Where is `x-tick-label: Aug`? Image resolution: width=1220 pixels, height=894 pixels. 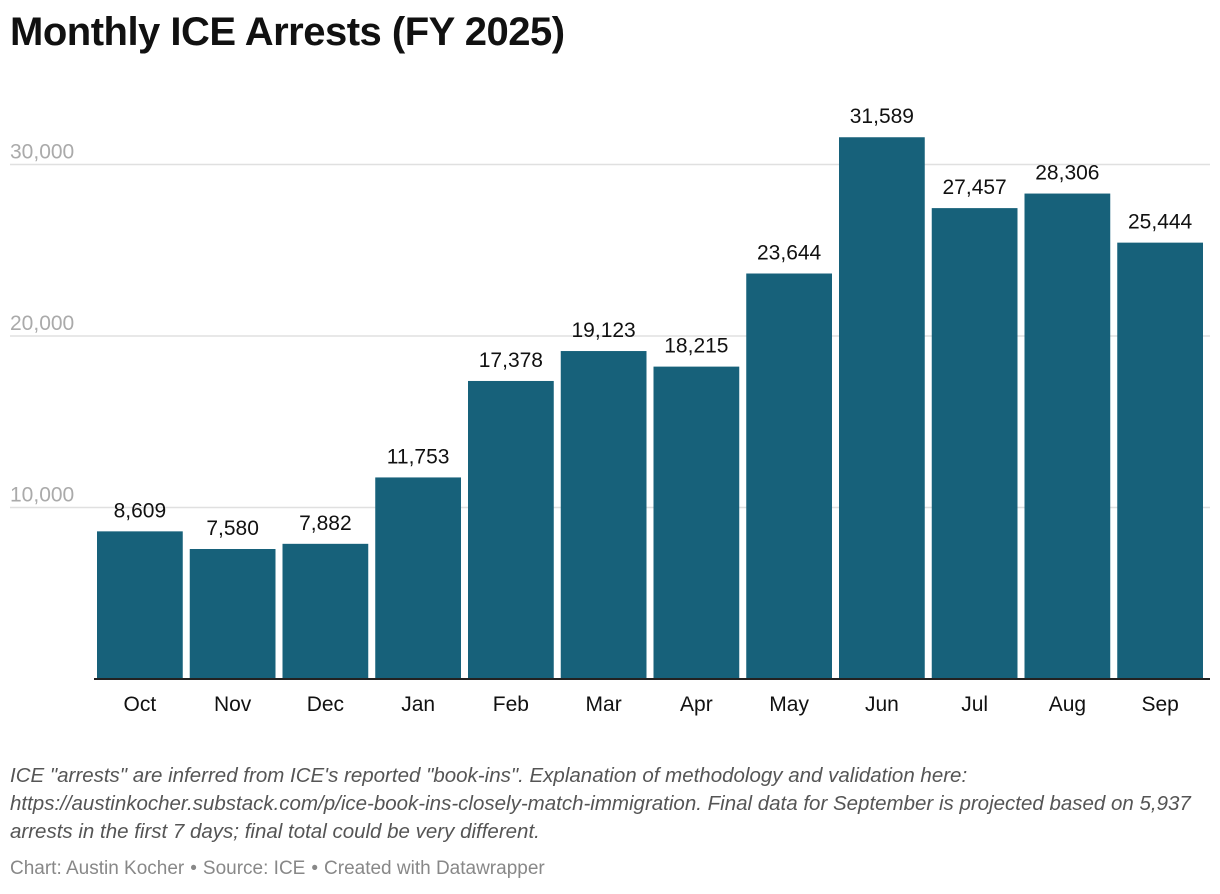 x-tick-label: Aug is located at coordinates (1067, 704).